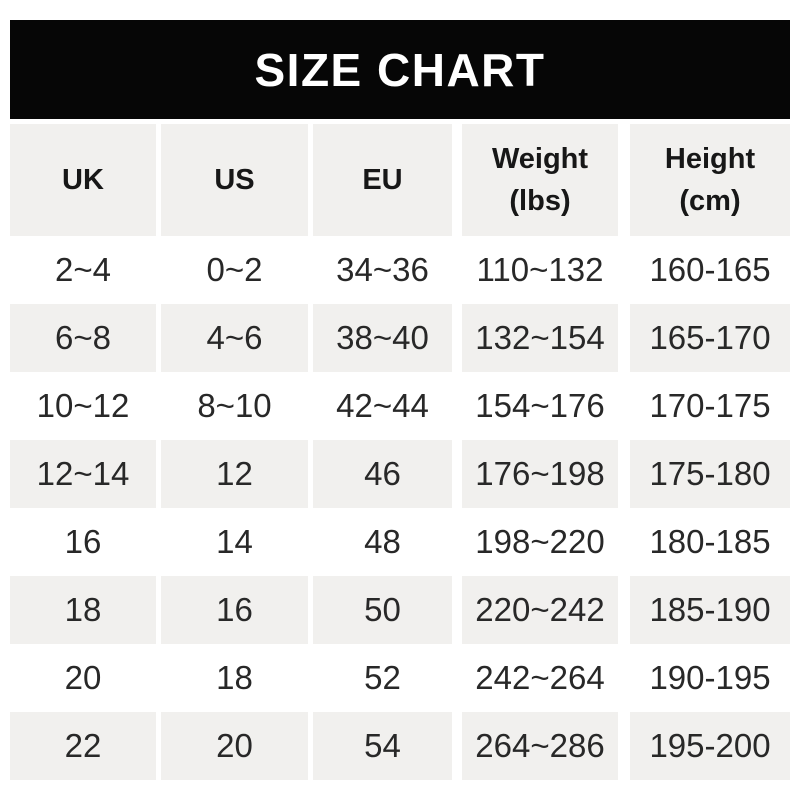 Image resolution: width=800 pixels, height=800 pixels. Describe the element at coordinates (540, 338) in the screenshot. I see `weight-cell: 132~154` at that location.